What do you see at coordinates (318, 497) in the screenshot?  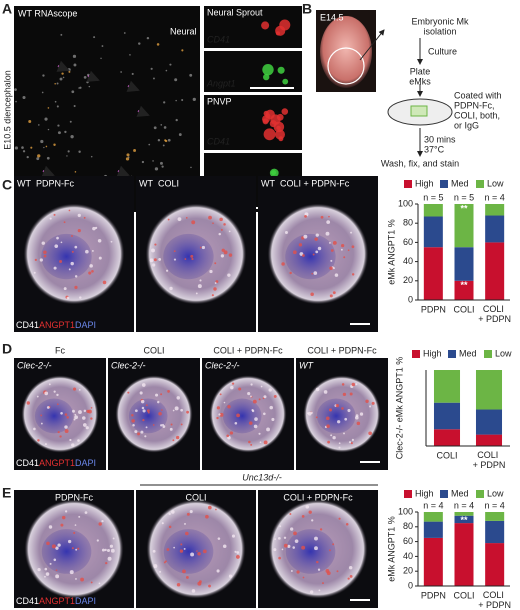 I see `treatment: COLI + PDPN-Fc` at bounding box center [318, 497].